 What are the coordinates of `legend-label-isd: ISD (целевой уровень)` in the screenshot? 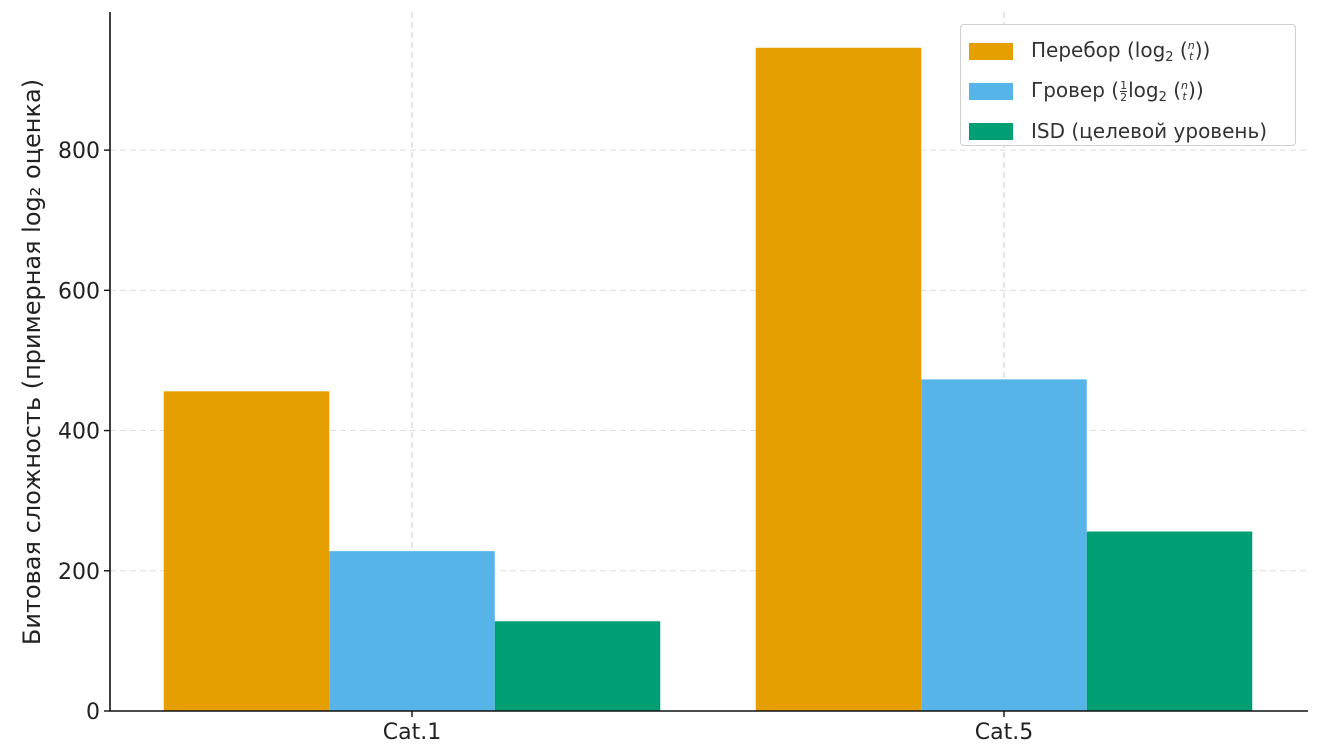 It's located at (1149, 131).